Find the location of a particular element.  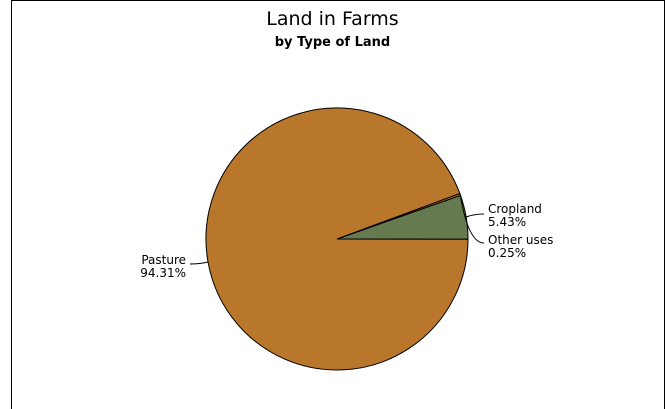

slice-value-other-uses: 0.25% is located at coordinates (507, 253).